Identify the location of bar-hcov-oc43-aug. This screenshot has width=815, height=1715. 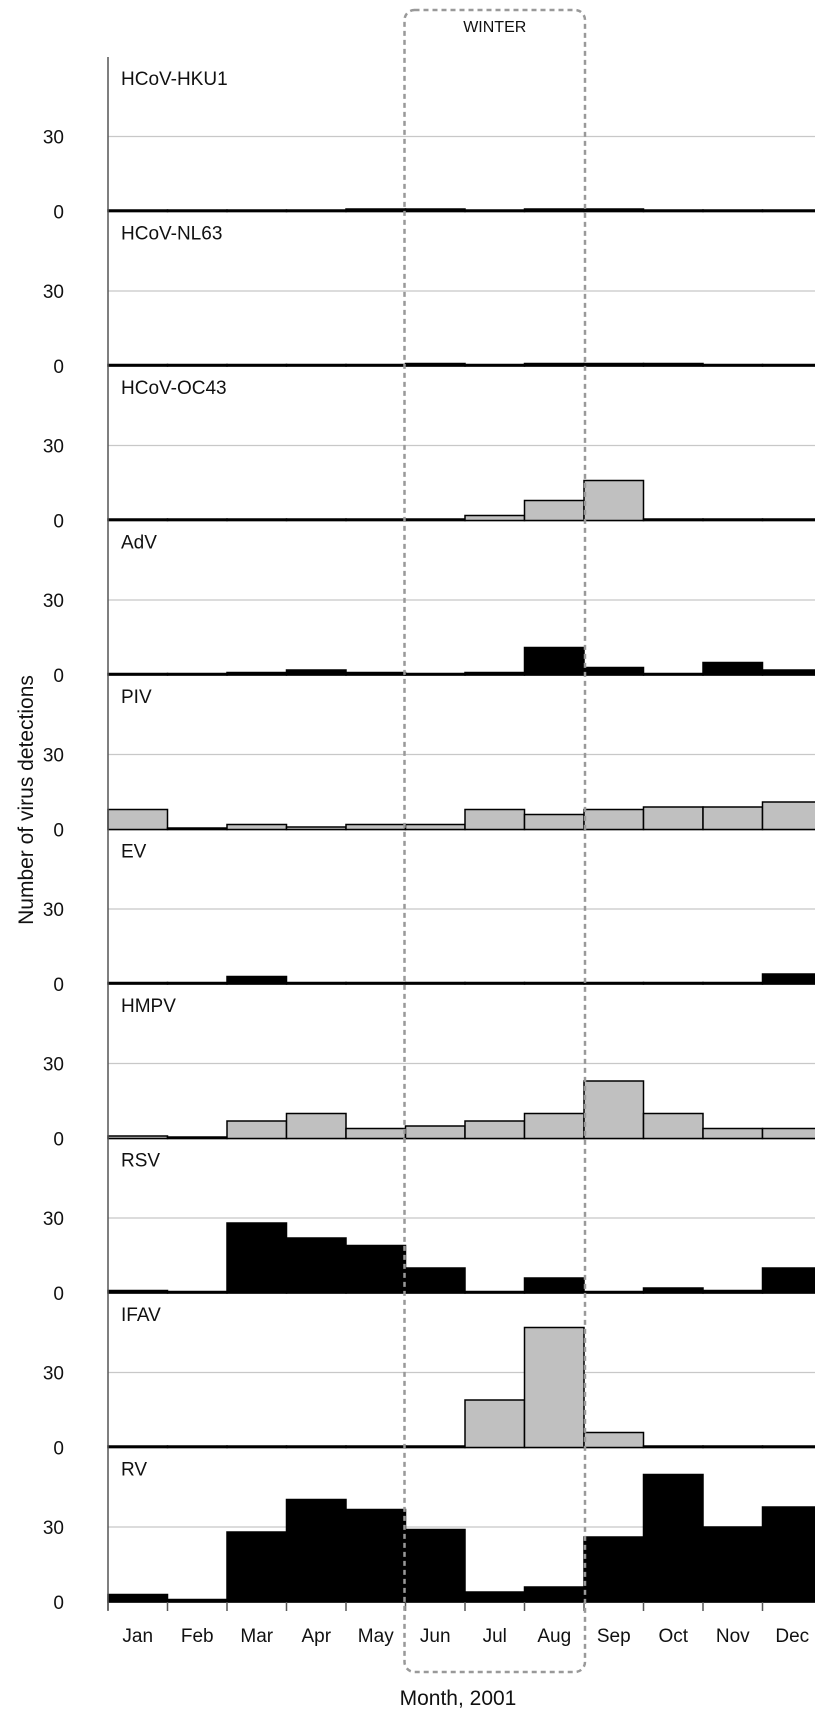
(554, 510).